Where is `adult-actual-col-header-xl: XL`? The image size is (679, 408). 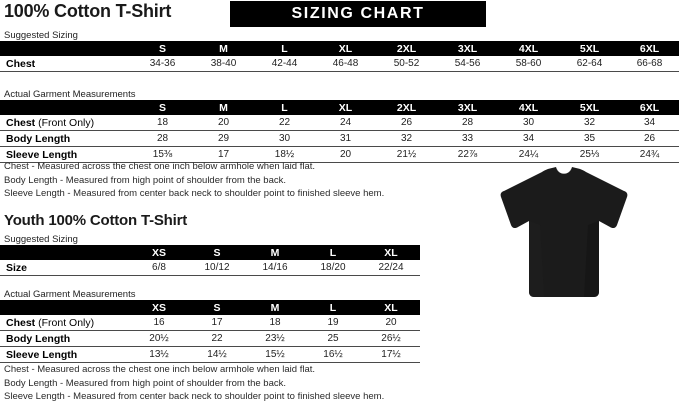
adult-actual-col-header-xl: XL is located at coordinates (345, 107).